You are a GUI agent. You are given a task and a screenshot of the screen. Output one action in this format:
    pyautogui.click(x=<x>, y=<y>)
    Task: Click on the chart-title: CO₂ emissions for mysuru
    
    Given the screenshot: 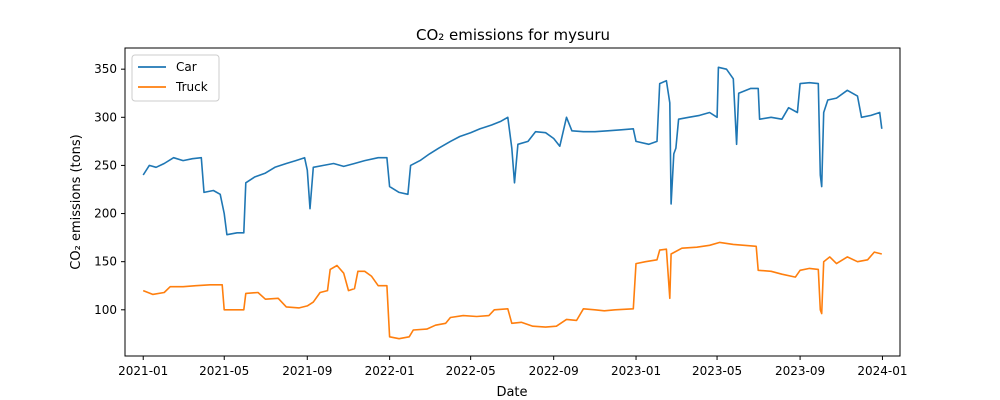 What is the action you would take?
    pyautogui.click(x=513, y=35)
    